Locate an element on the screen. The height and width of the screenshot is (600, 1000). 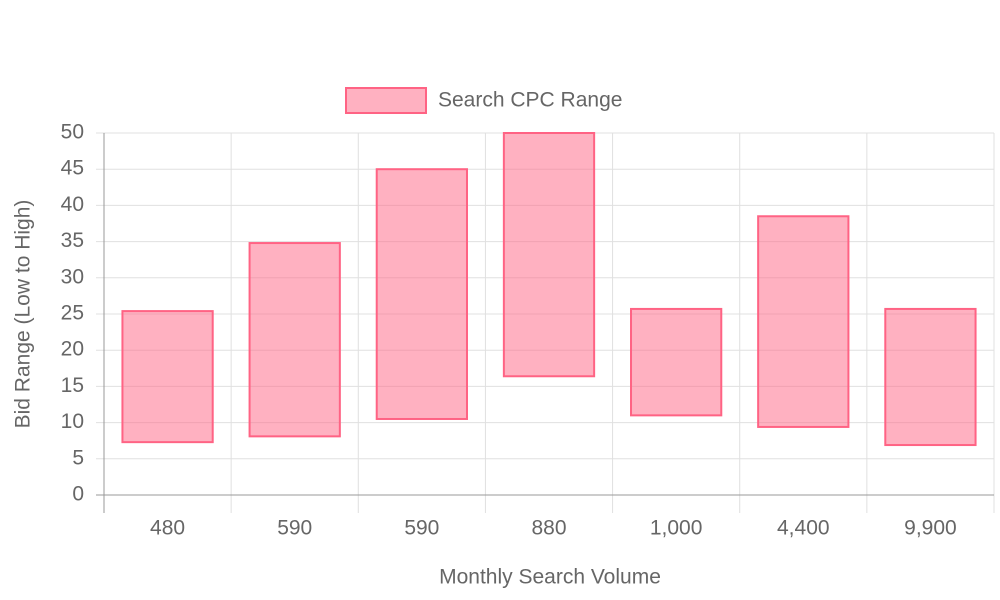
y-tick-label: 10 is located at coordinates (72, 421).